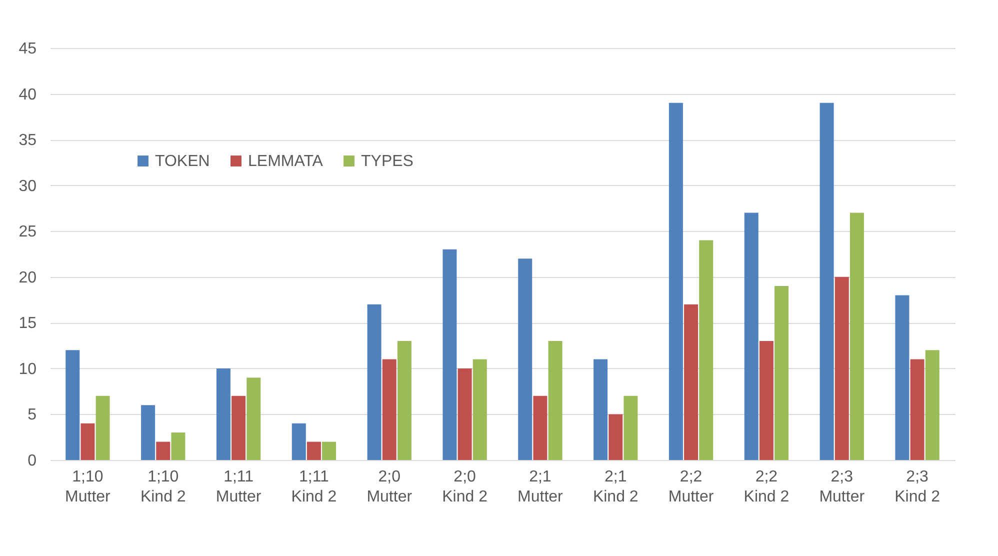 This screenshot has width=998, height=556. What do you see at coordinates (32, 415) in the screenshot?
I see `y-tick-label: 5` at bounding box center [32, 415].